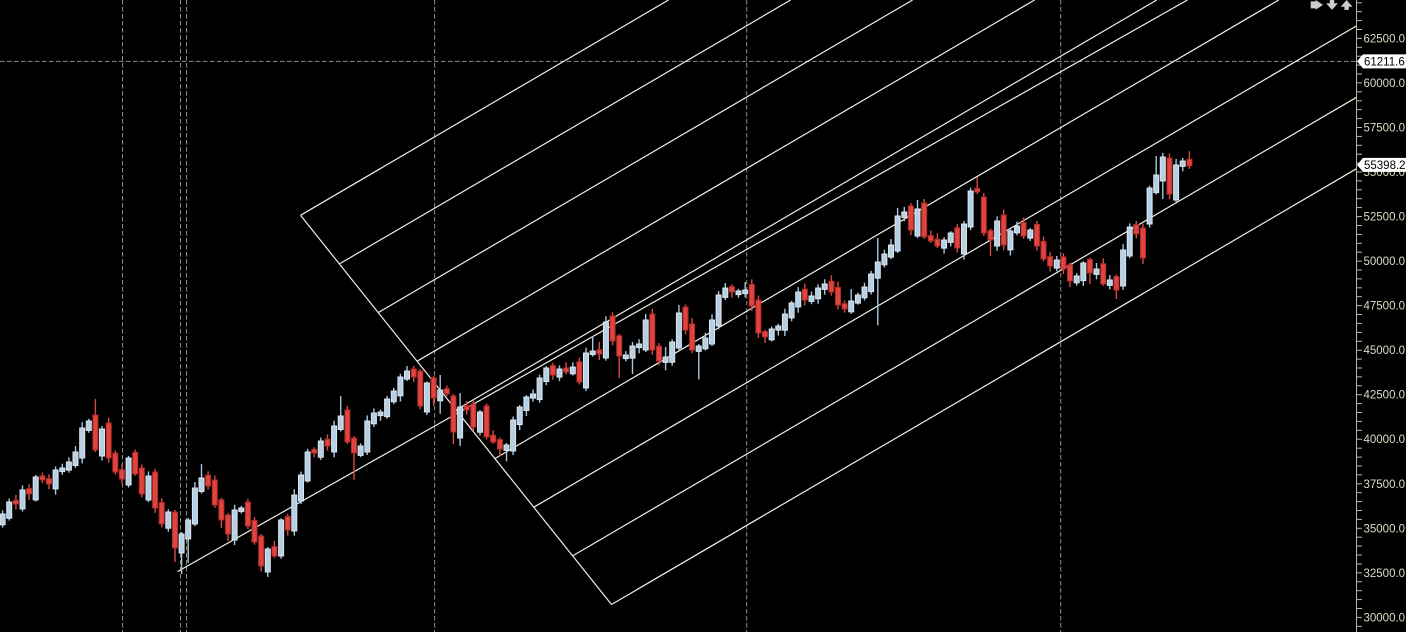  Describe the element at coordinates (1385, 129) in the screenshot. I see `svg-text: 57500.0` at that location.